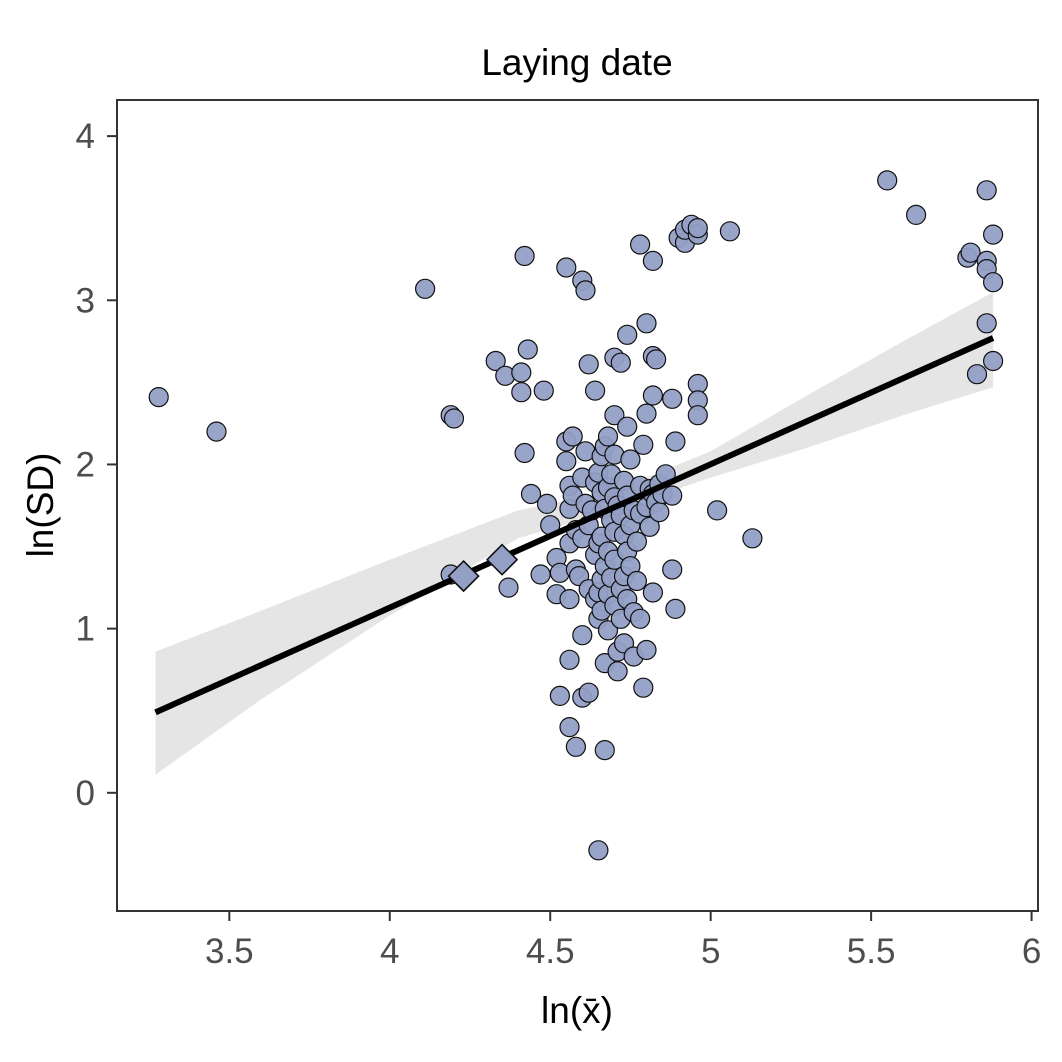  Describe the element at coordinates (1031, 951) in the screenshot. I see `x-tick-label: 6` at that location.